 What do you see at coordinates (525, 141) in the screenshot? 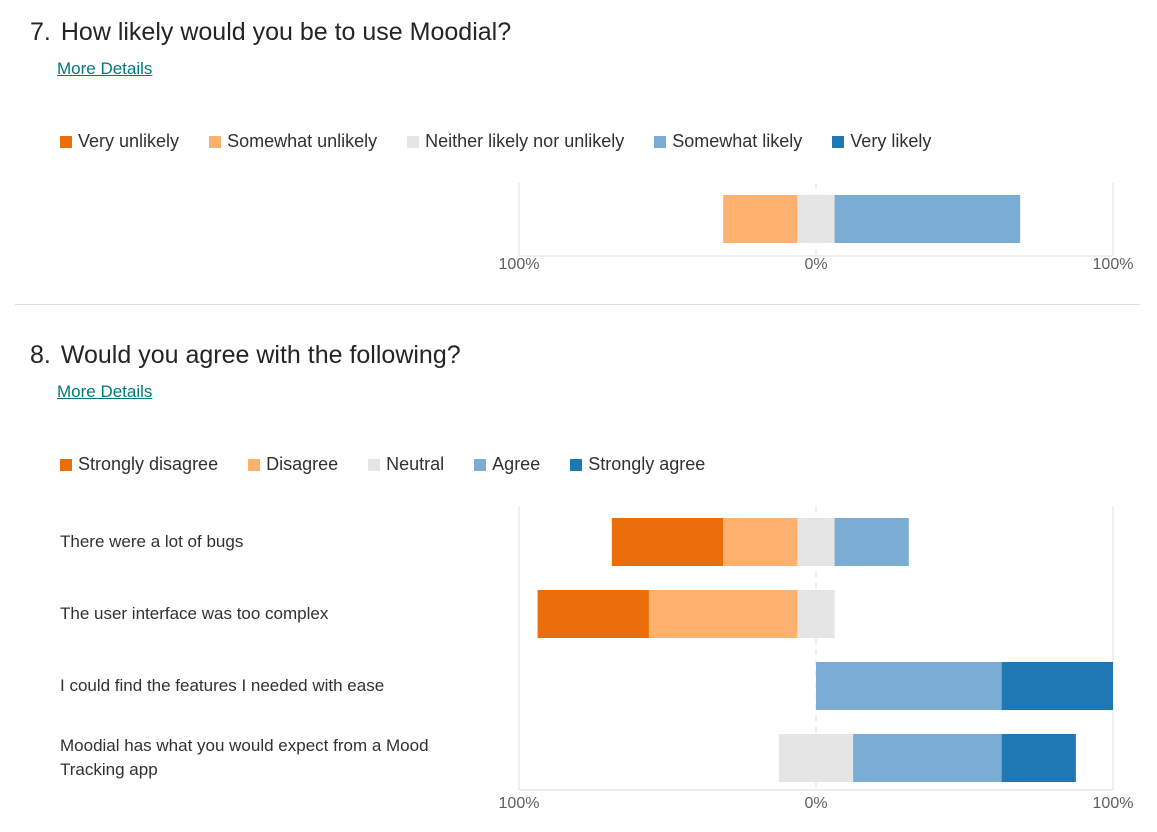
I see `legend-label: Neither likely nor unlikely` at bounding box center [525, 141].